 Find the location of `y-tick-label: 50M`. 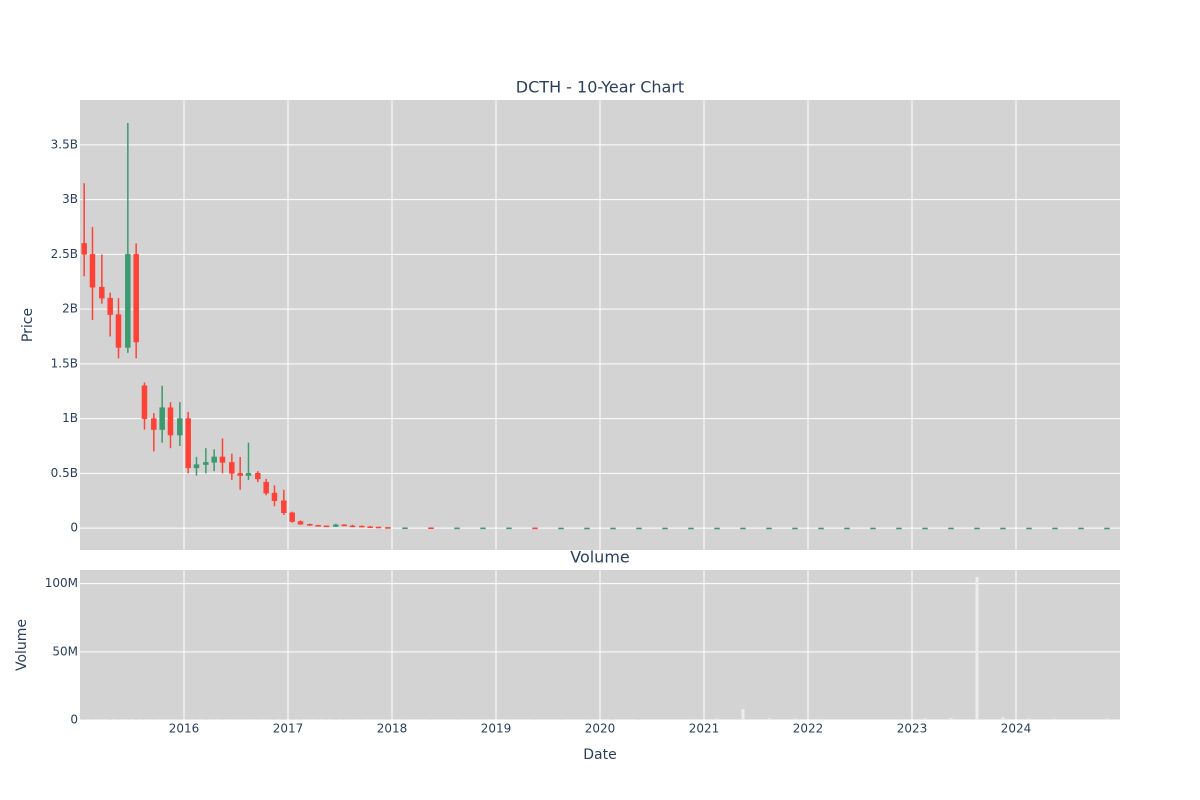

y-tick-label: 50M is located at coordinates (65, 651).